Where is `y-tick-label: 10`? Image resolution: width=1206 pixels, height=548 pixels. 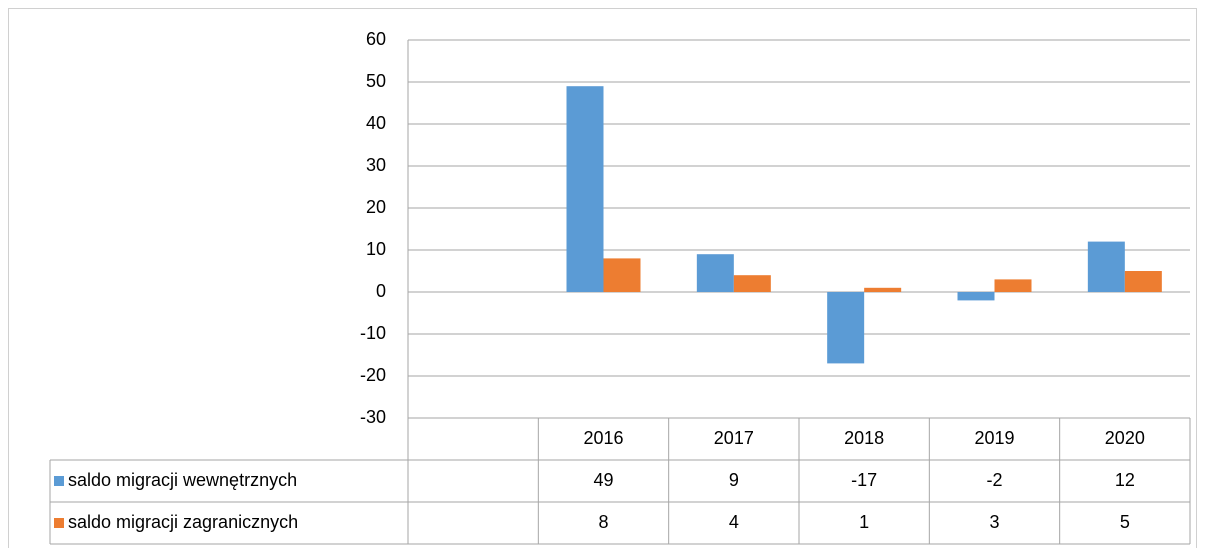
y-tick-label: 10 is located at coordinates (376, 249).